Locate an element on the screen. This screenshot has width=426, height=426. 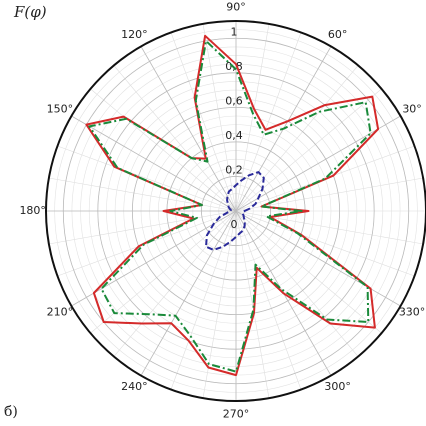
r-tick-label: 0,6 is located at coordinates (234, 100).